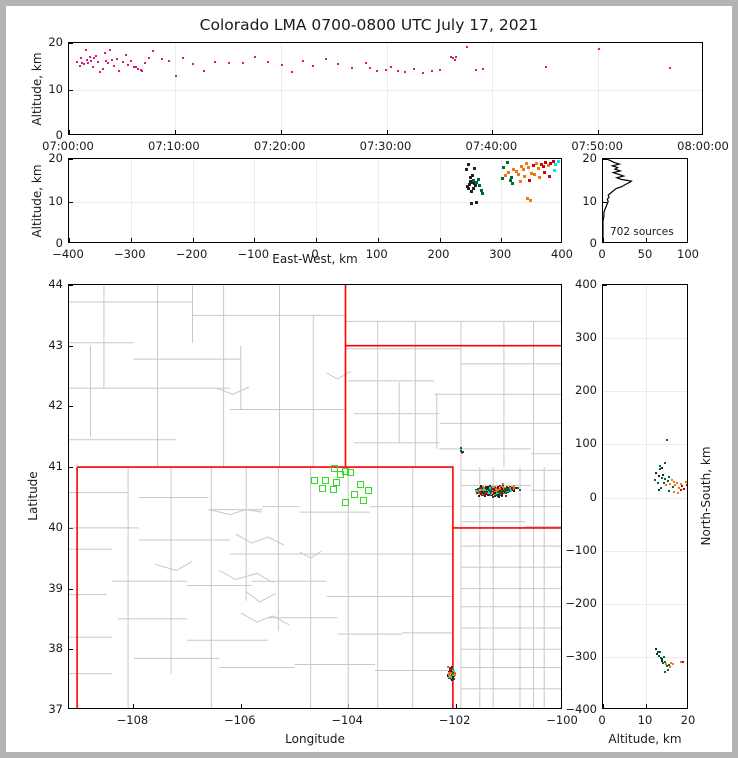 Image resolution: width=738 pixels, height=758 pixels. Describe the element at coordinates (581, 655) in the screenshot. I see `ytick-northsouth--300: −300` at that location.